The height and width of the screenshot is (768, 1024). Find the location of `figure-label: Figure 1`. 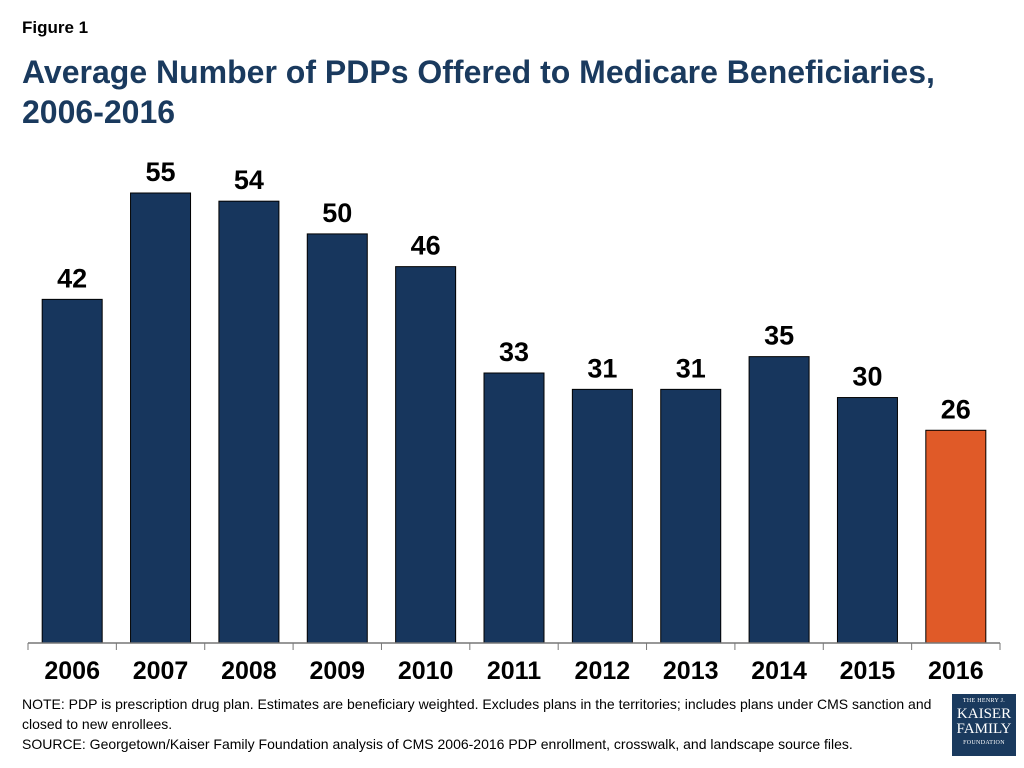

figure-label: Figure 1 is located at coordinates (55, 27).